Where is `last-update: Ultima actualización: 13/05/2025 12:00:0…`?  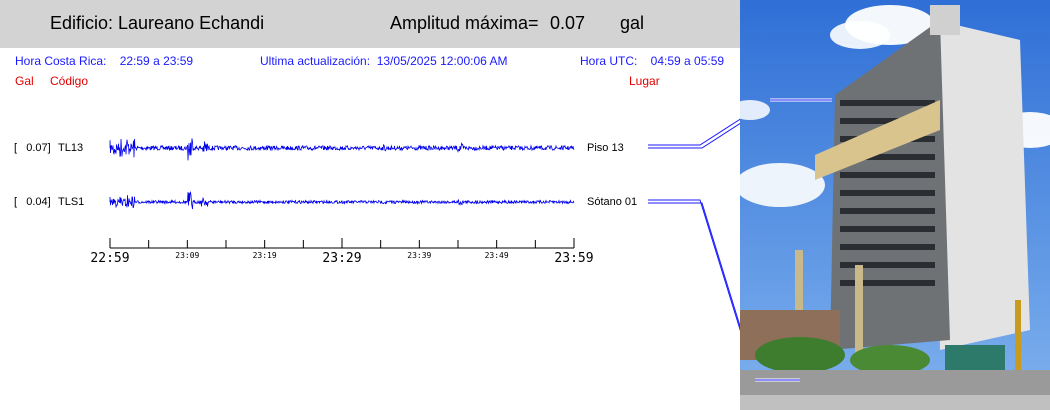
last-update: Ultima actualización: 13/05/2025 12:00:0… is located at coordinates (384, 61).